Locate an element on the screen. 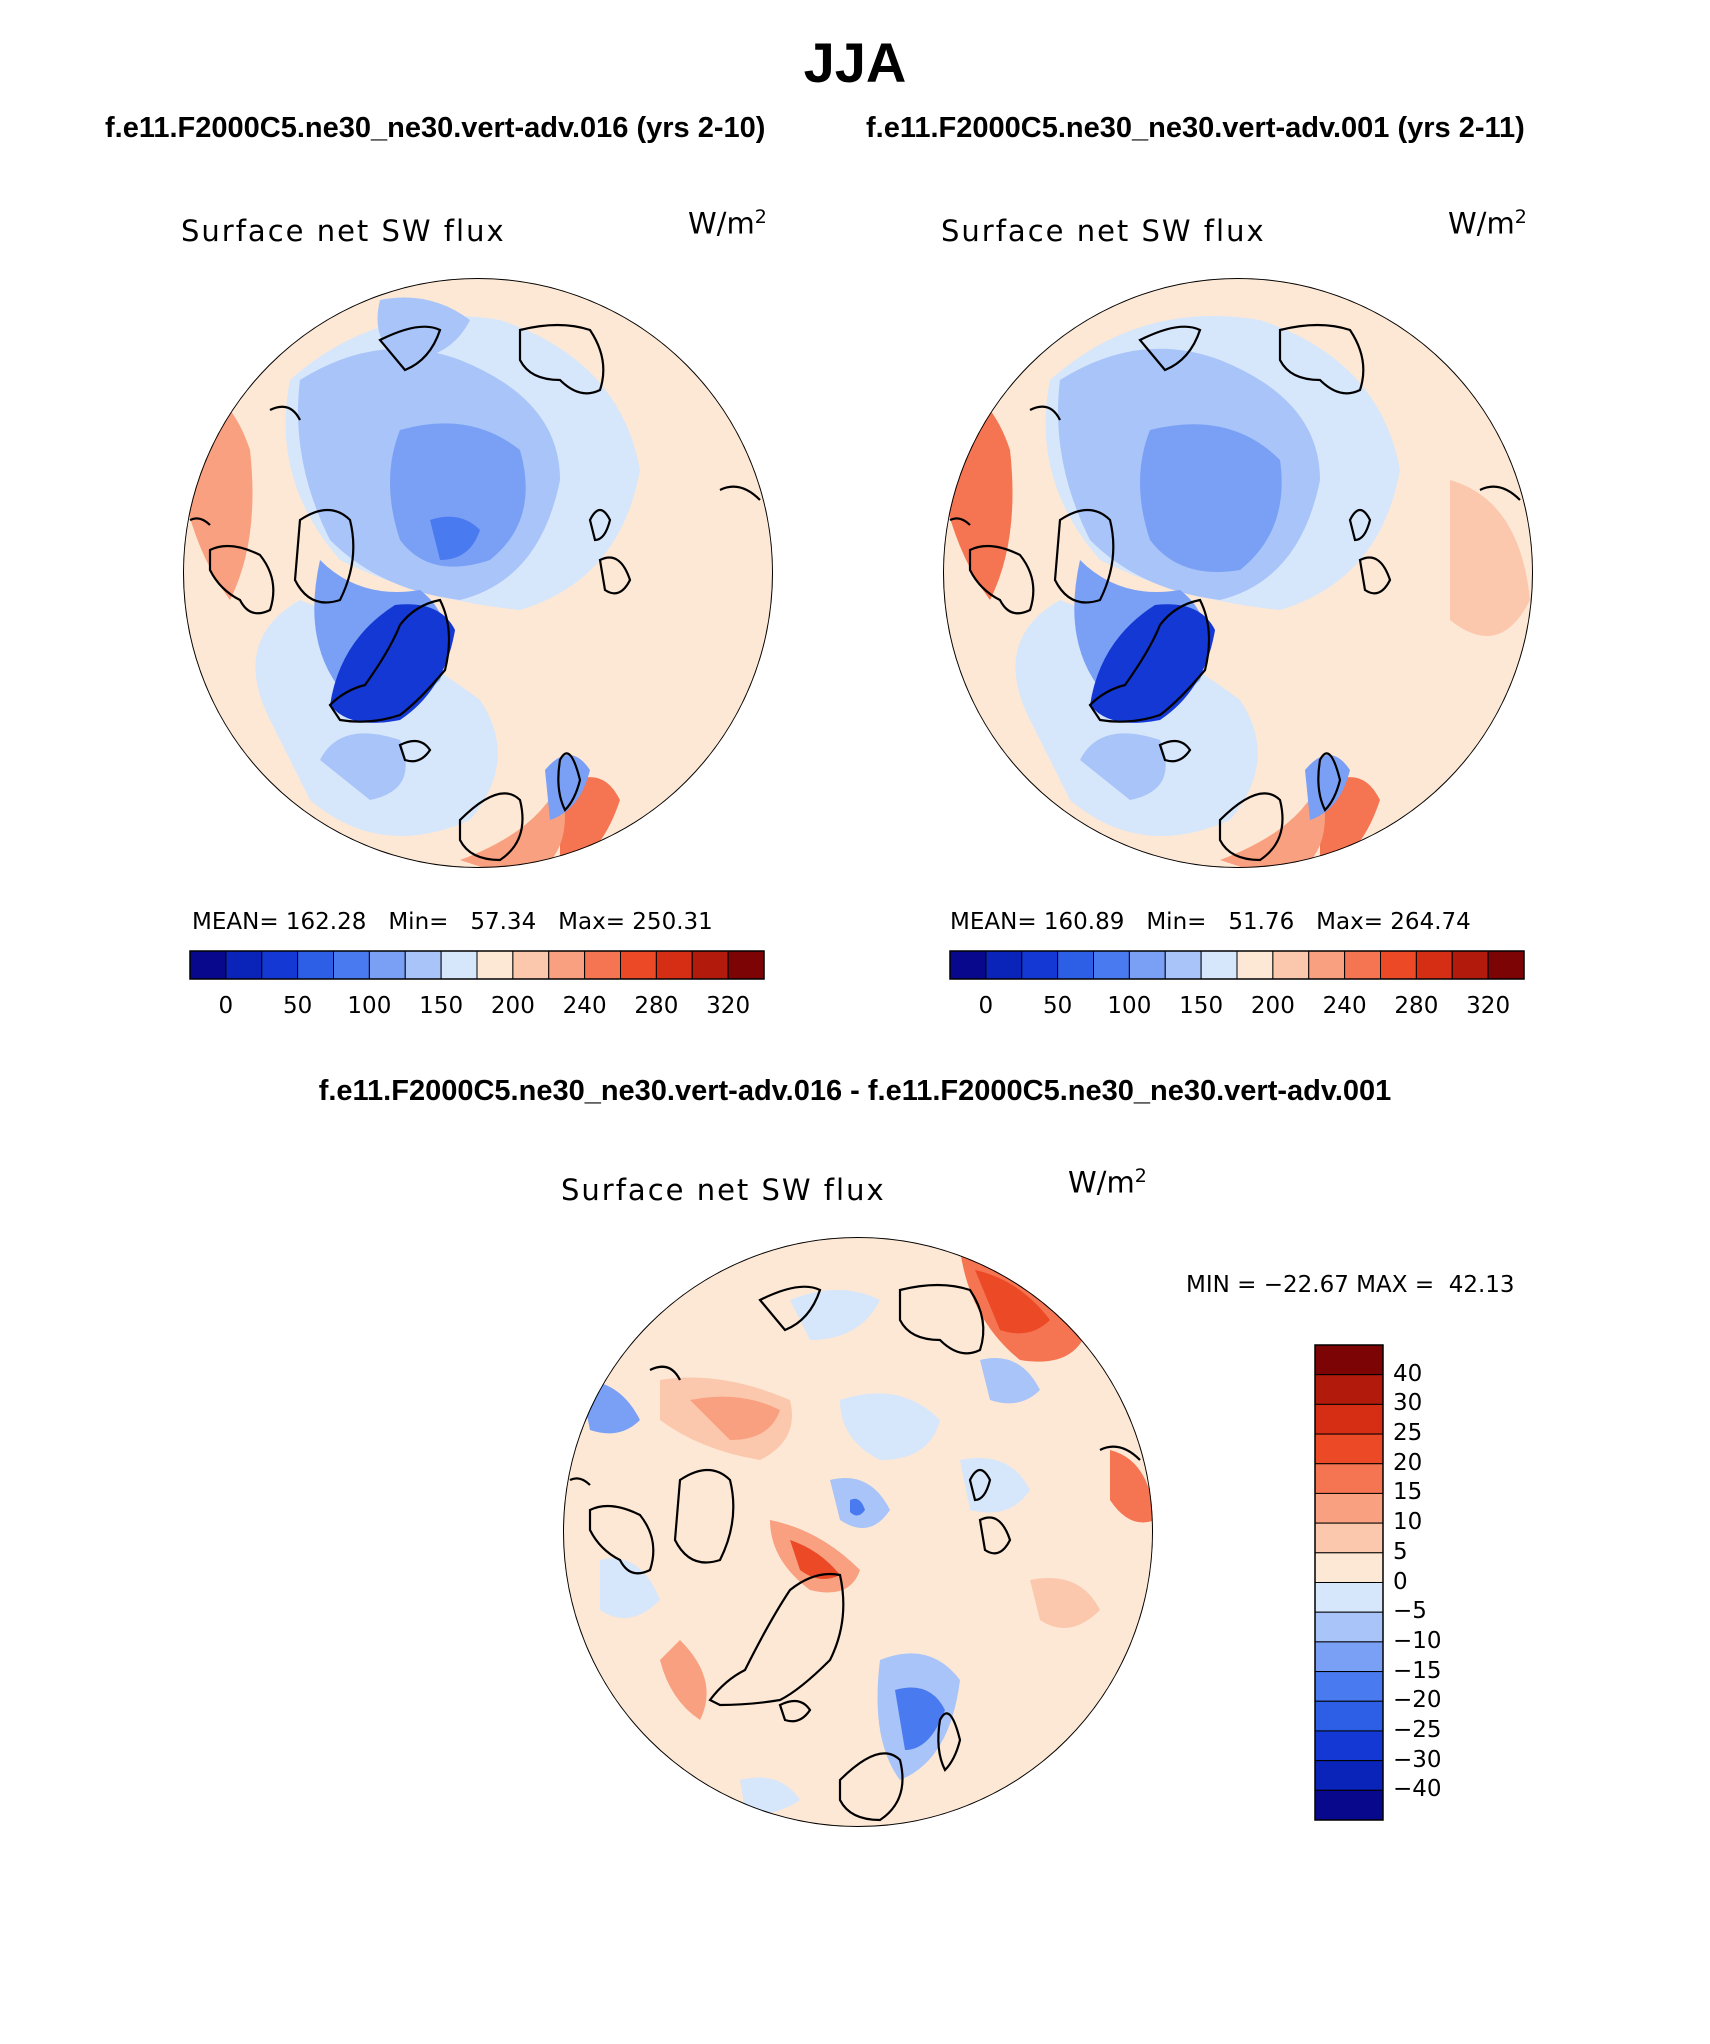 This screenshot has width=1710, height=2044. panel2-variable-title: Surface net SW flux is located at coordinates (1103, 231).